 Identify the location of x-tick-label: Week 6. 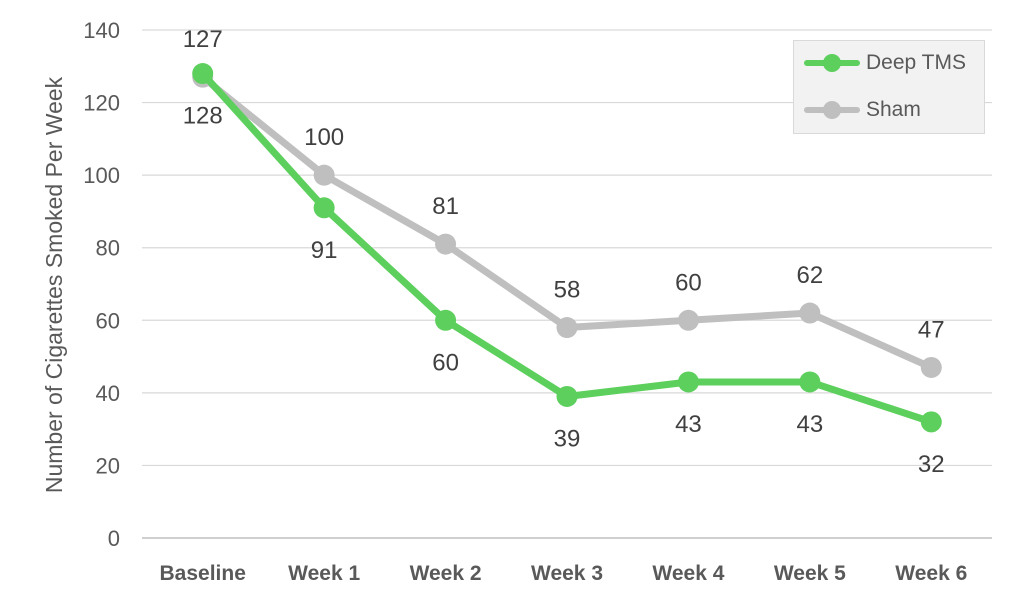
(931, 573).